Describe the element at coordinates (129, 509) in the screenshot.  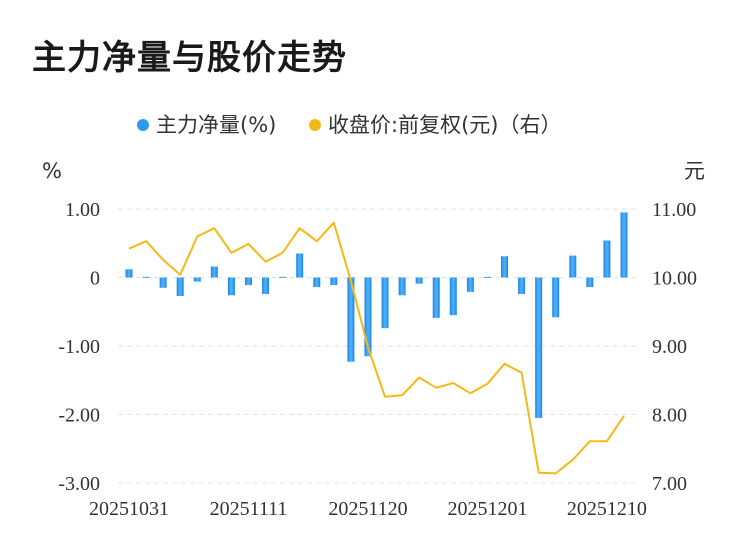
I see `x-tick-label: 20251031` at that location.